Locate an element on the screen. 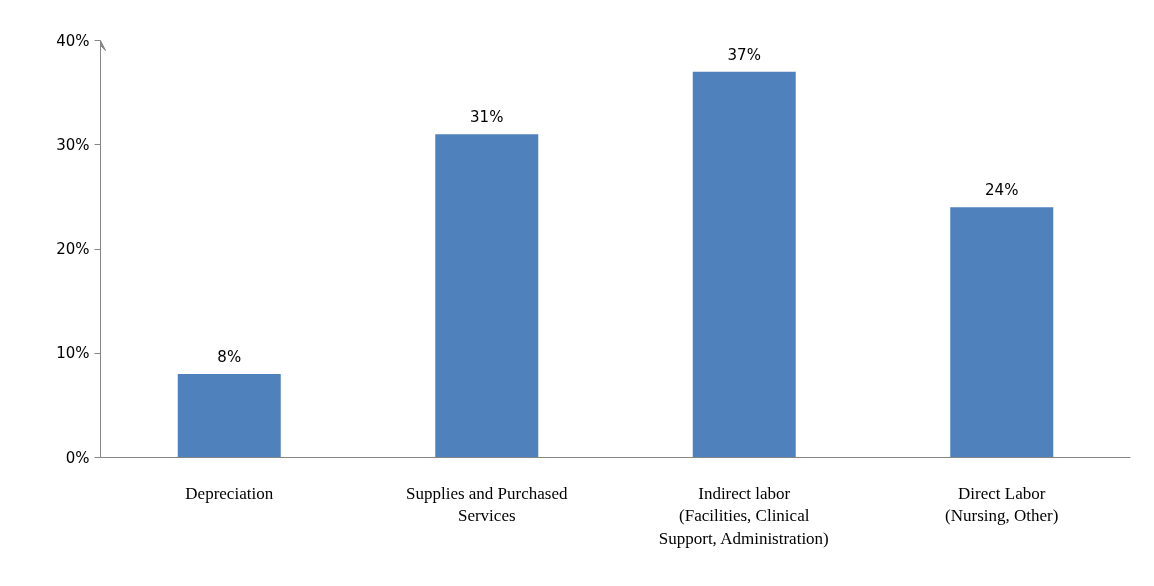 This screenshot has height=586, width=1154. x-tick-label: Supplies and Purchased Services is located at coordinates (487, 504).